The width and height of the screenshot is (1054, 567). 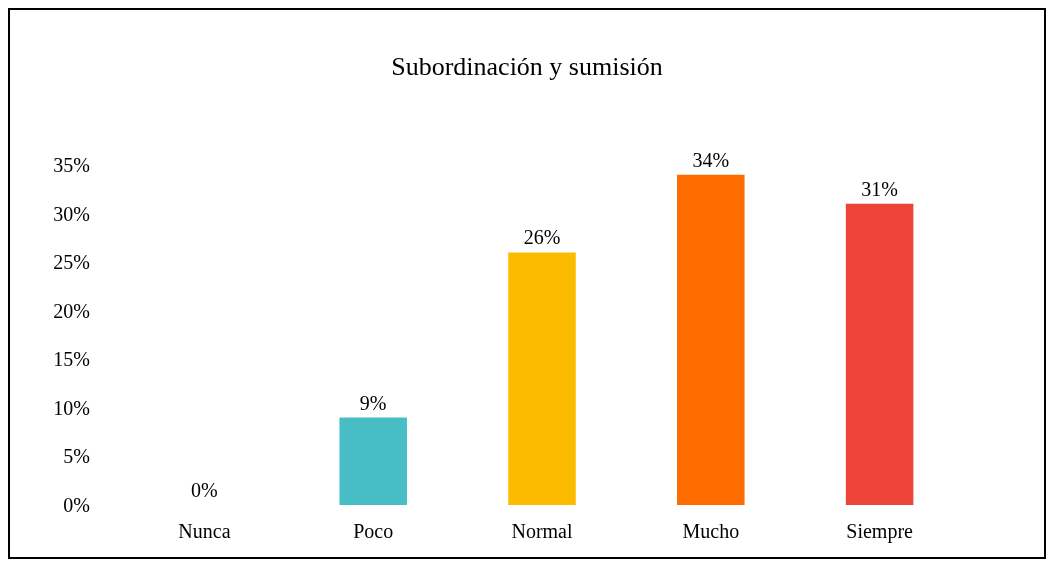 I want to click on y-tick-label: 30%, so click(x=71, y=213).